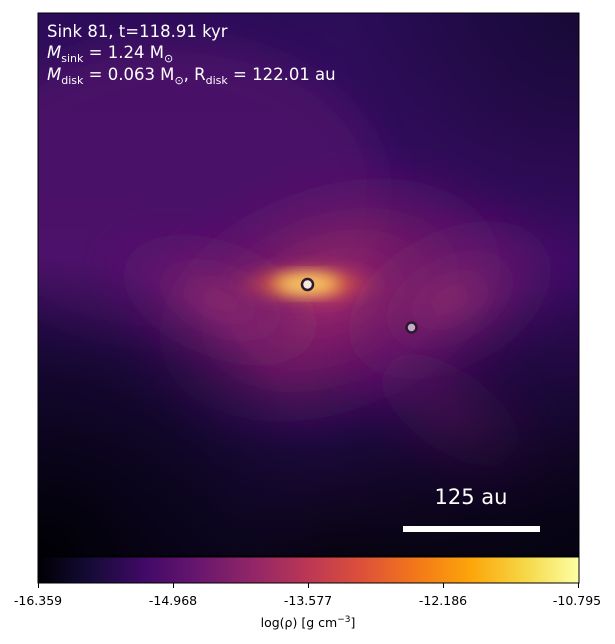  I want to click on colorbar-tick-label: -16.359, so click(38, 600).